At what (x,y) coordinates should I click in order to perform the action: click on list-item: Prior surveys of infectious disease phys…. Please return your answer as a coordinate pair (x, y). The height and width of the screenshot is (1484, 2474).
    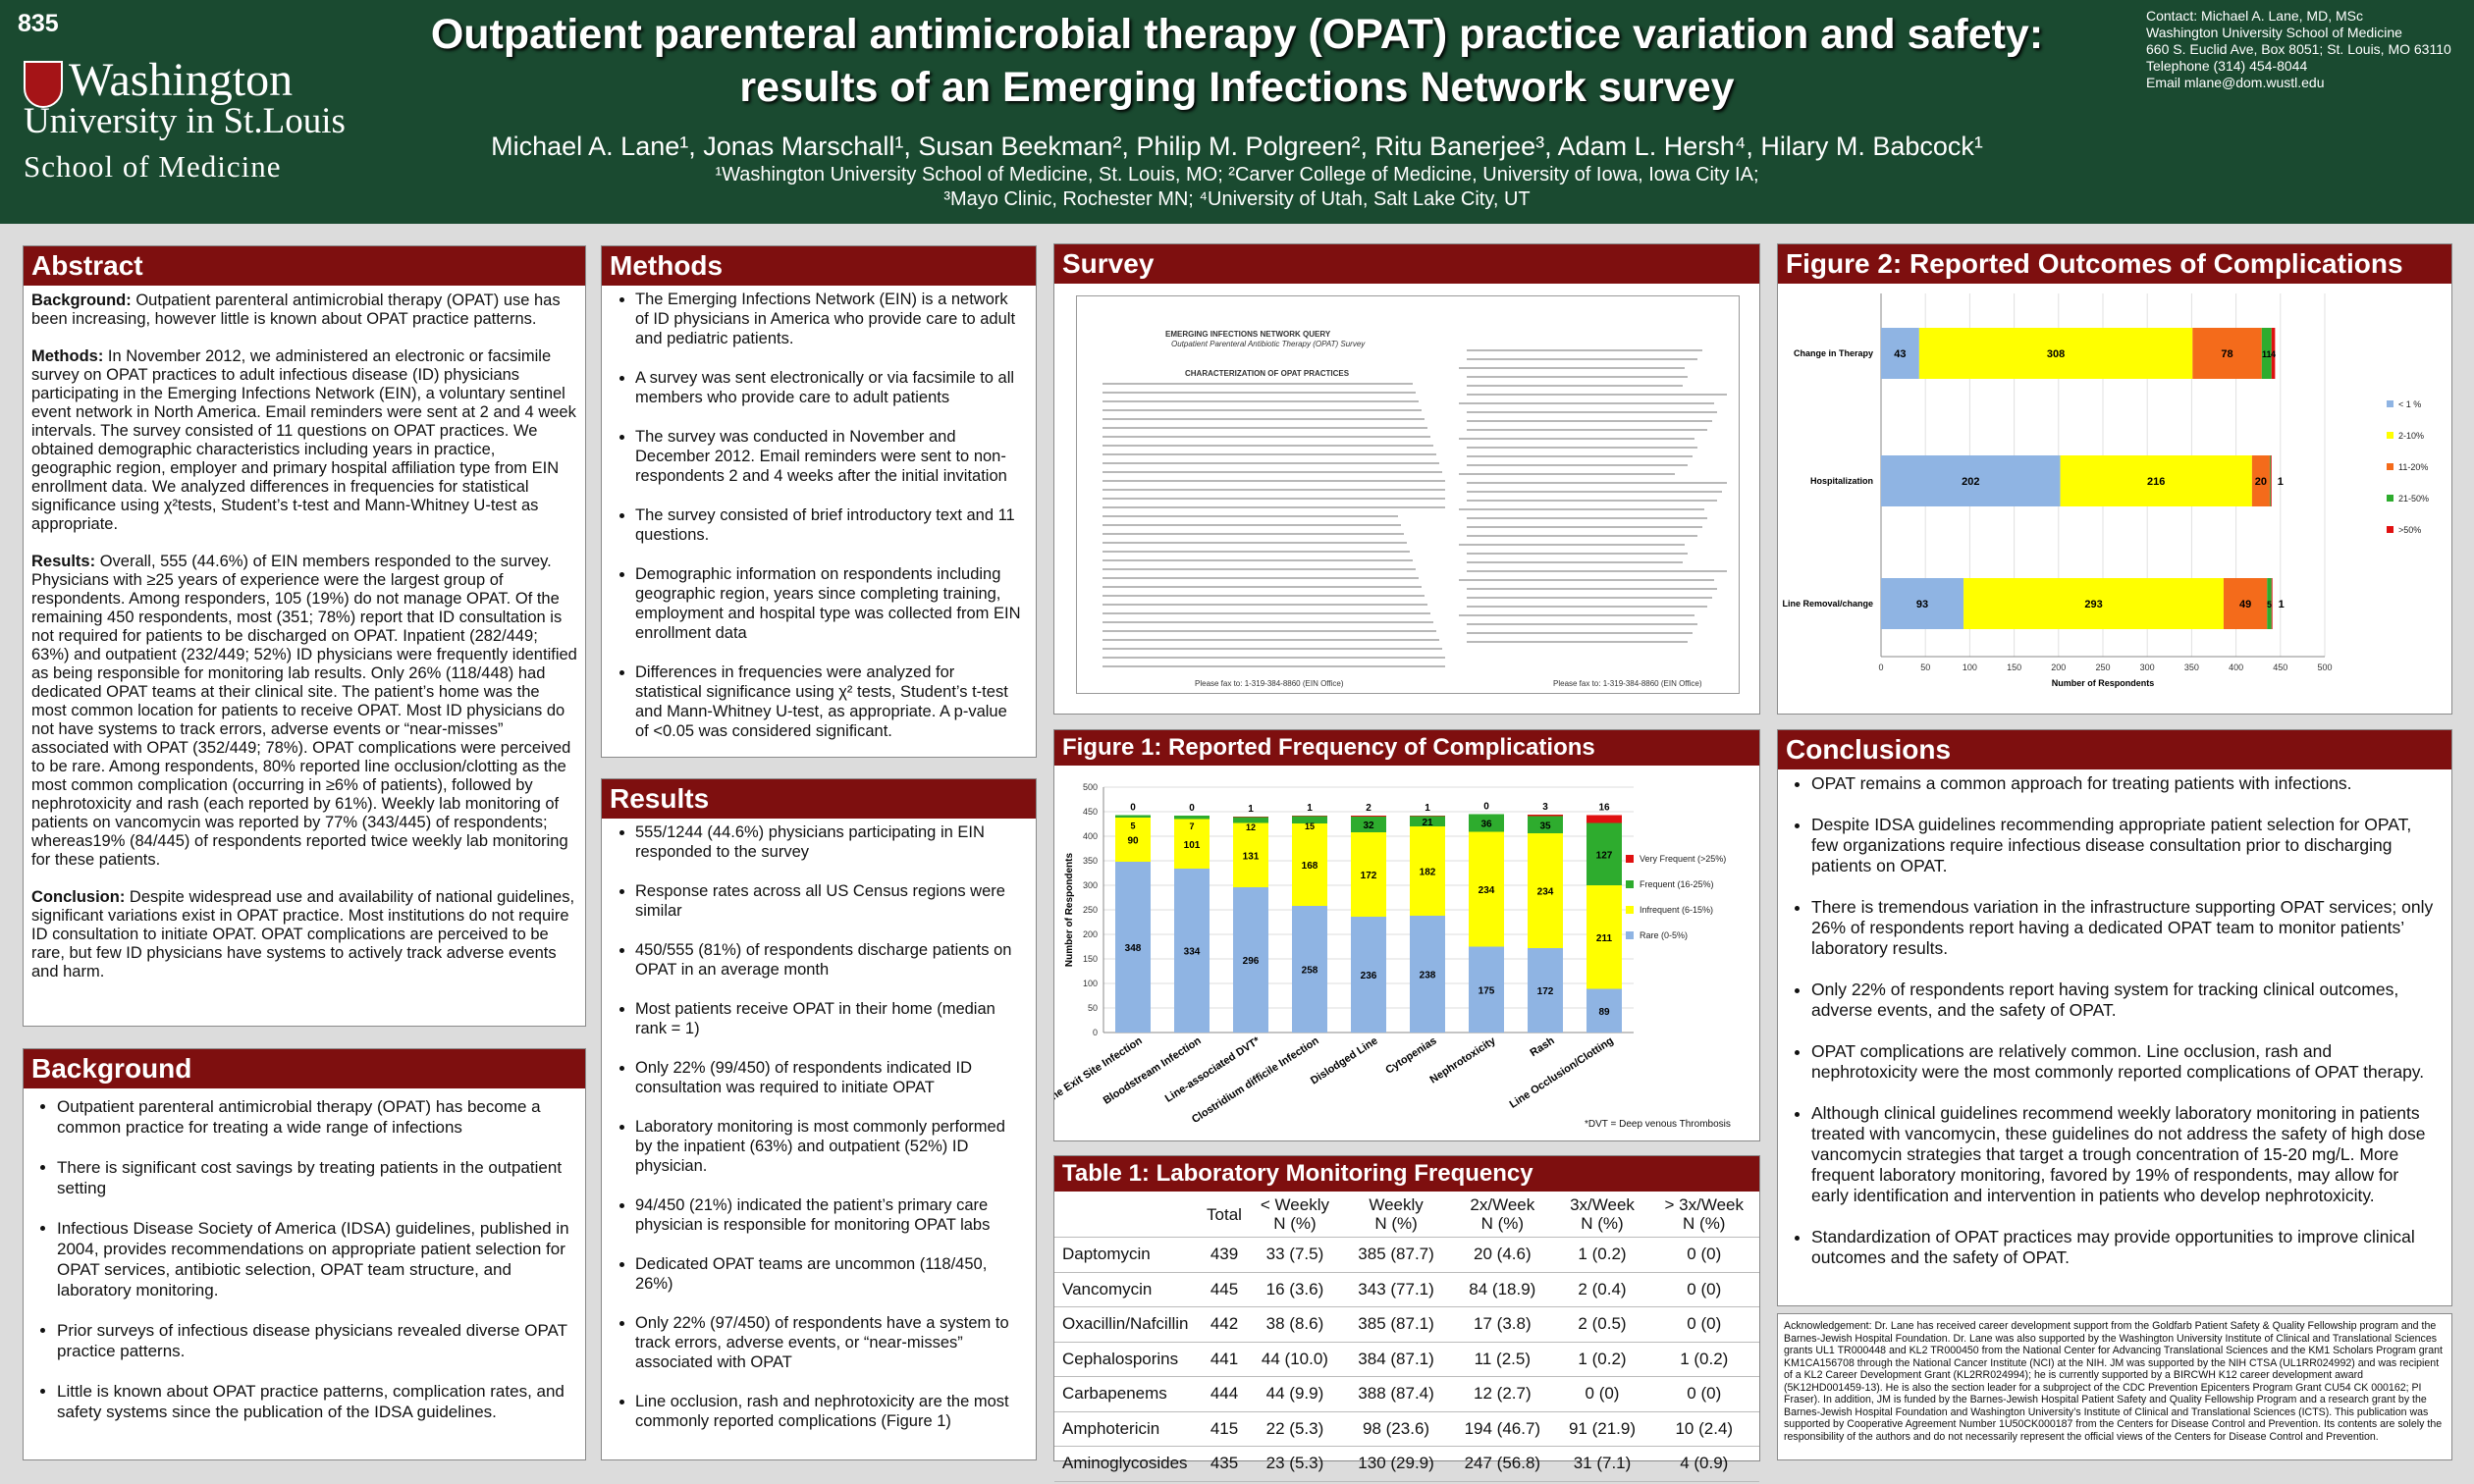
    Looking at the image, I should click on (315, 1340).